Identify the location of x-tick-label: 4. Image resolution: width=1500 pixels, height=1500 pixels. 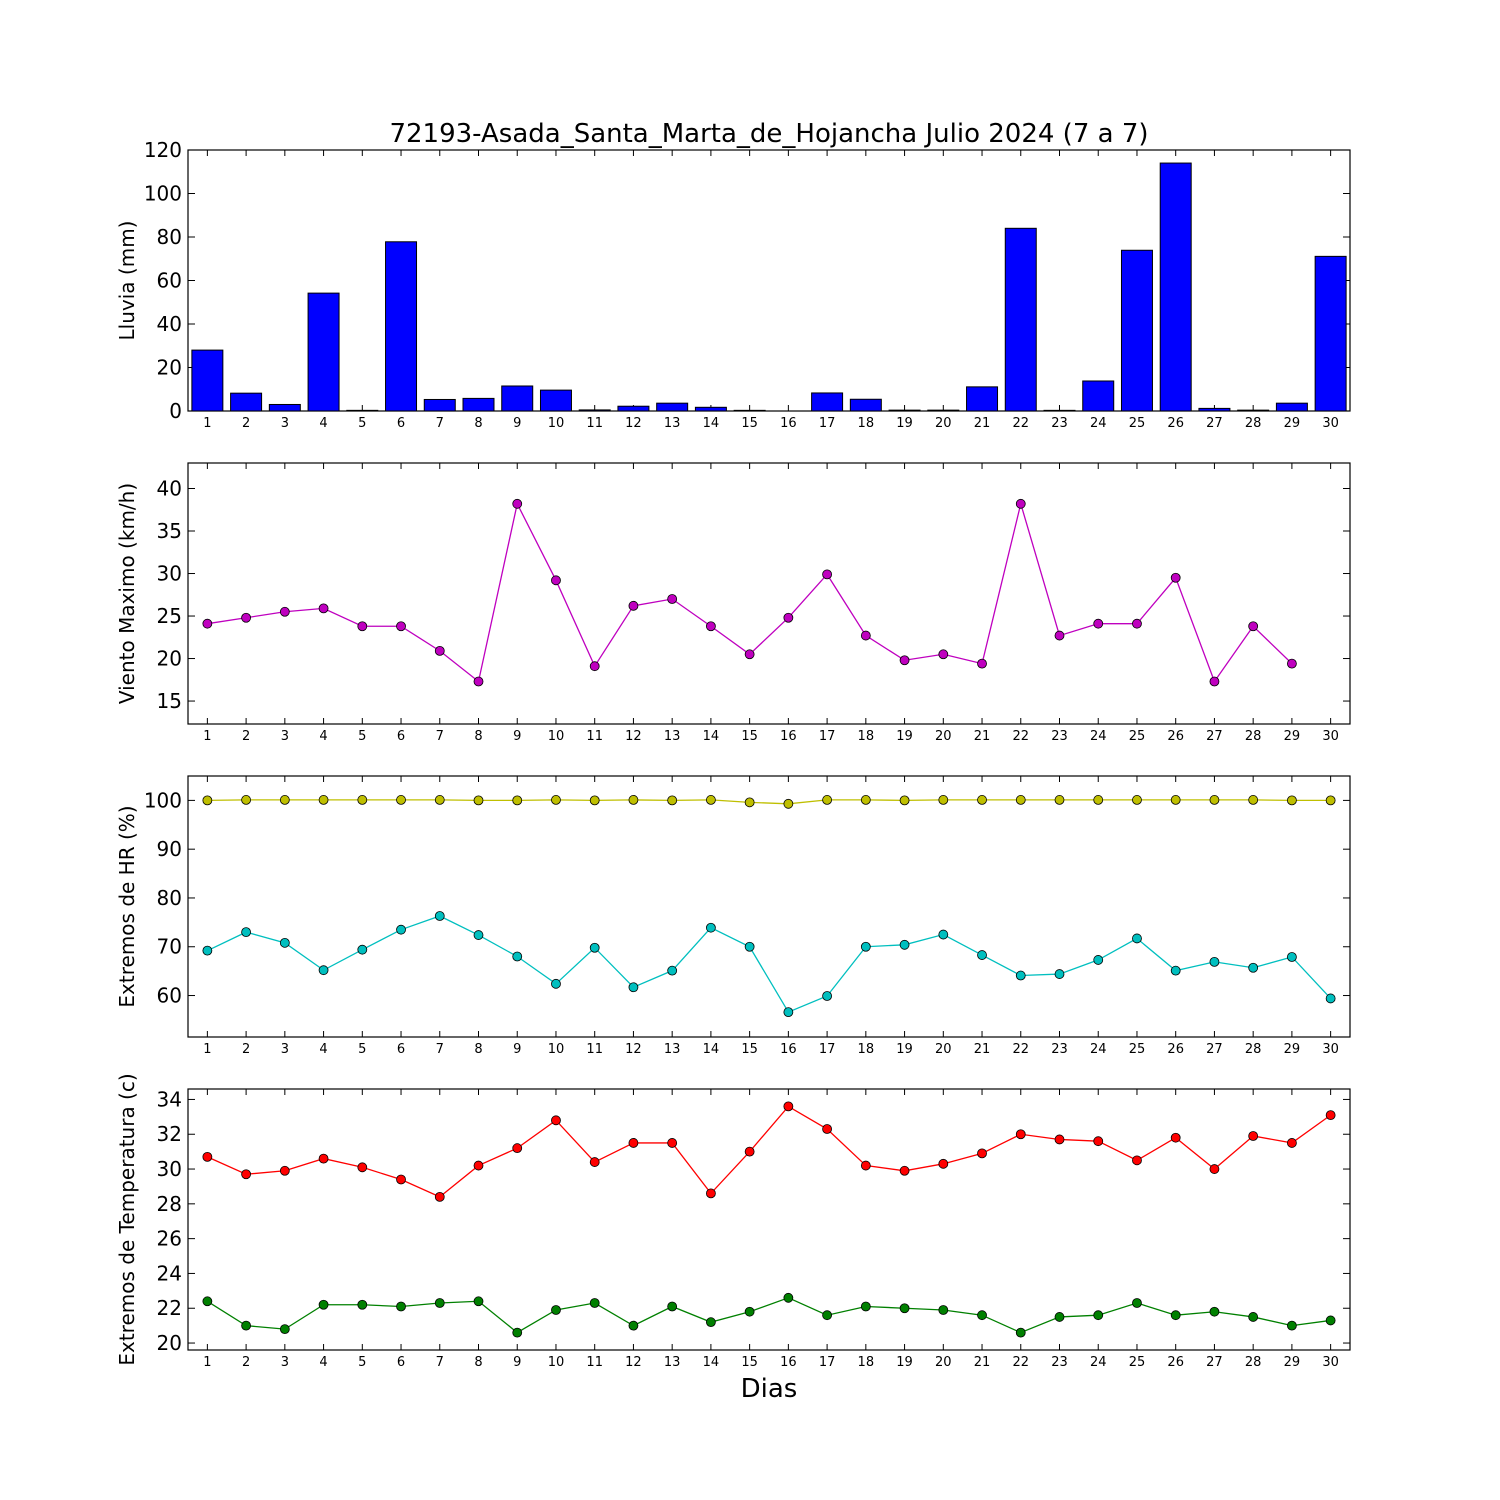
(323, 423).